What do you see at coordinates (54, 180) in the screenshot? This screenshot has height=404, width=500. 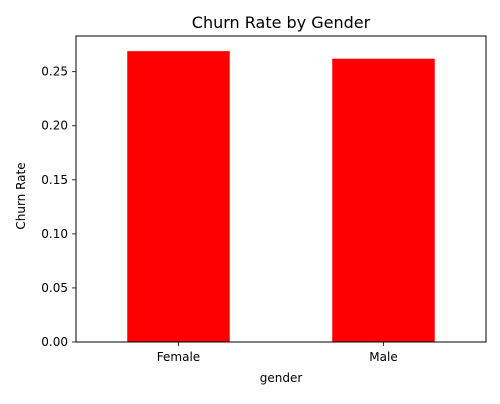 I see `y-tick-label: 0.15` at bounding box center [54, 180].